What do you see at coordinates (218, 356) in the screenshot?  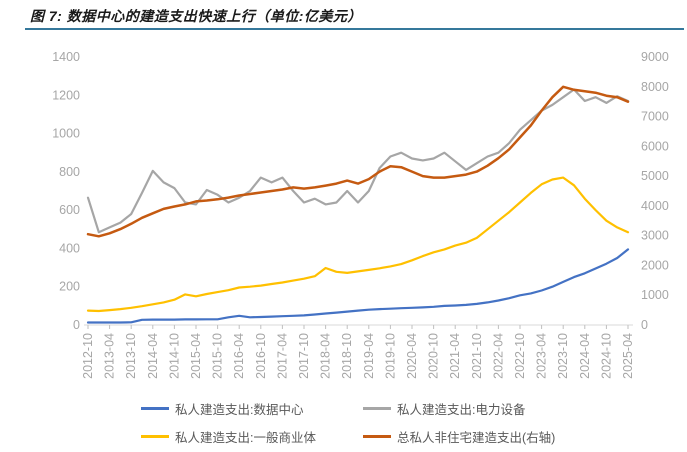 I see `x-axis-tick-label: 2015-10` at bounding box center [218, 356].